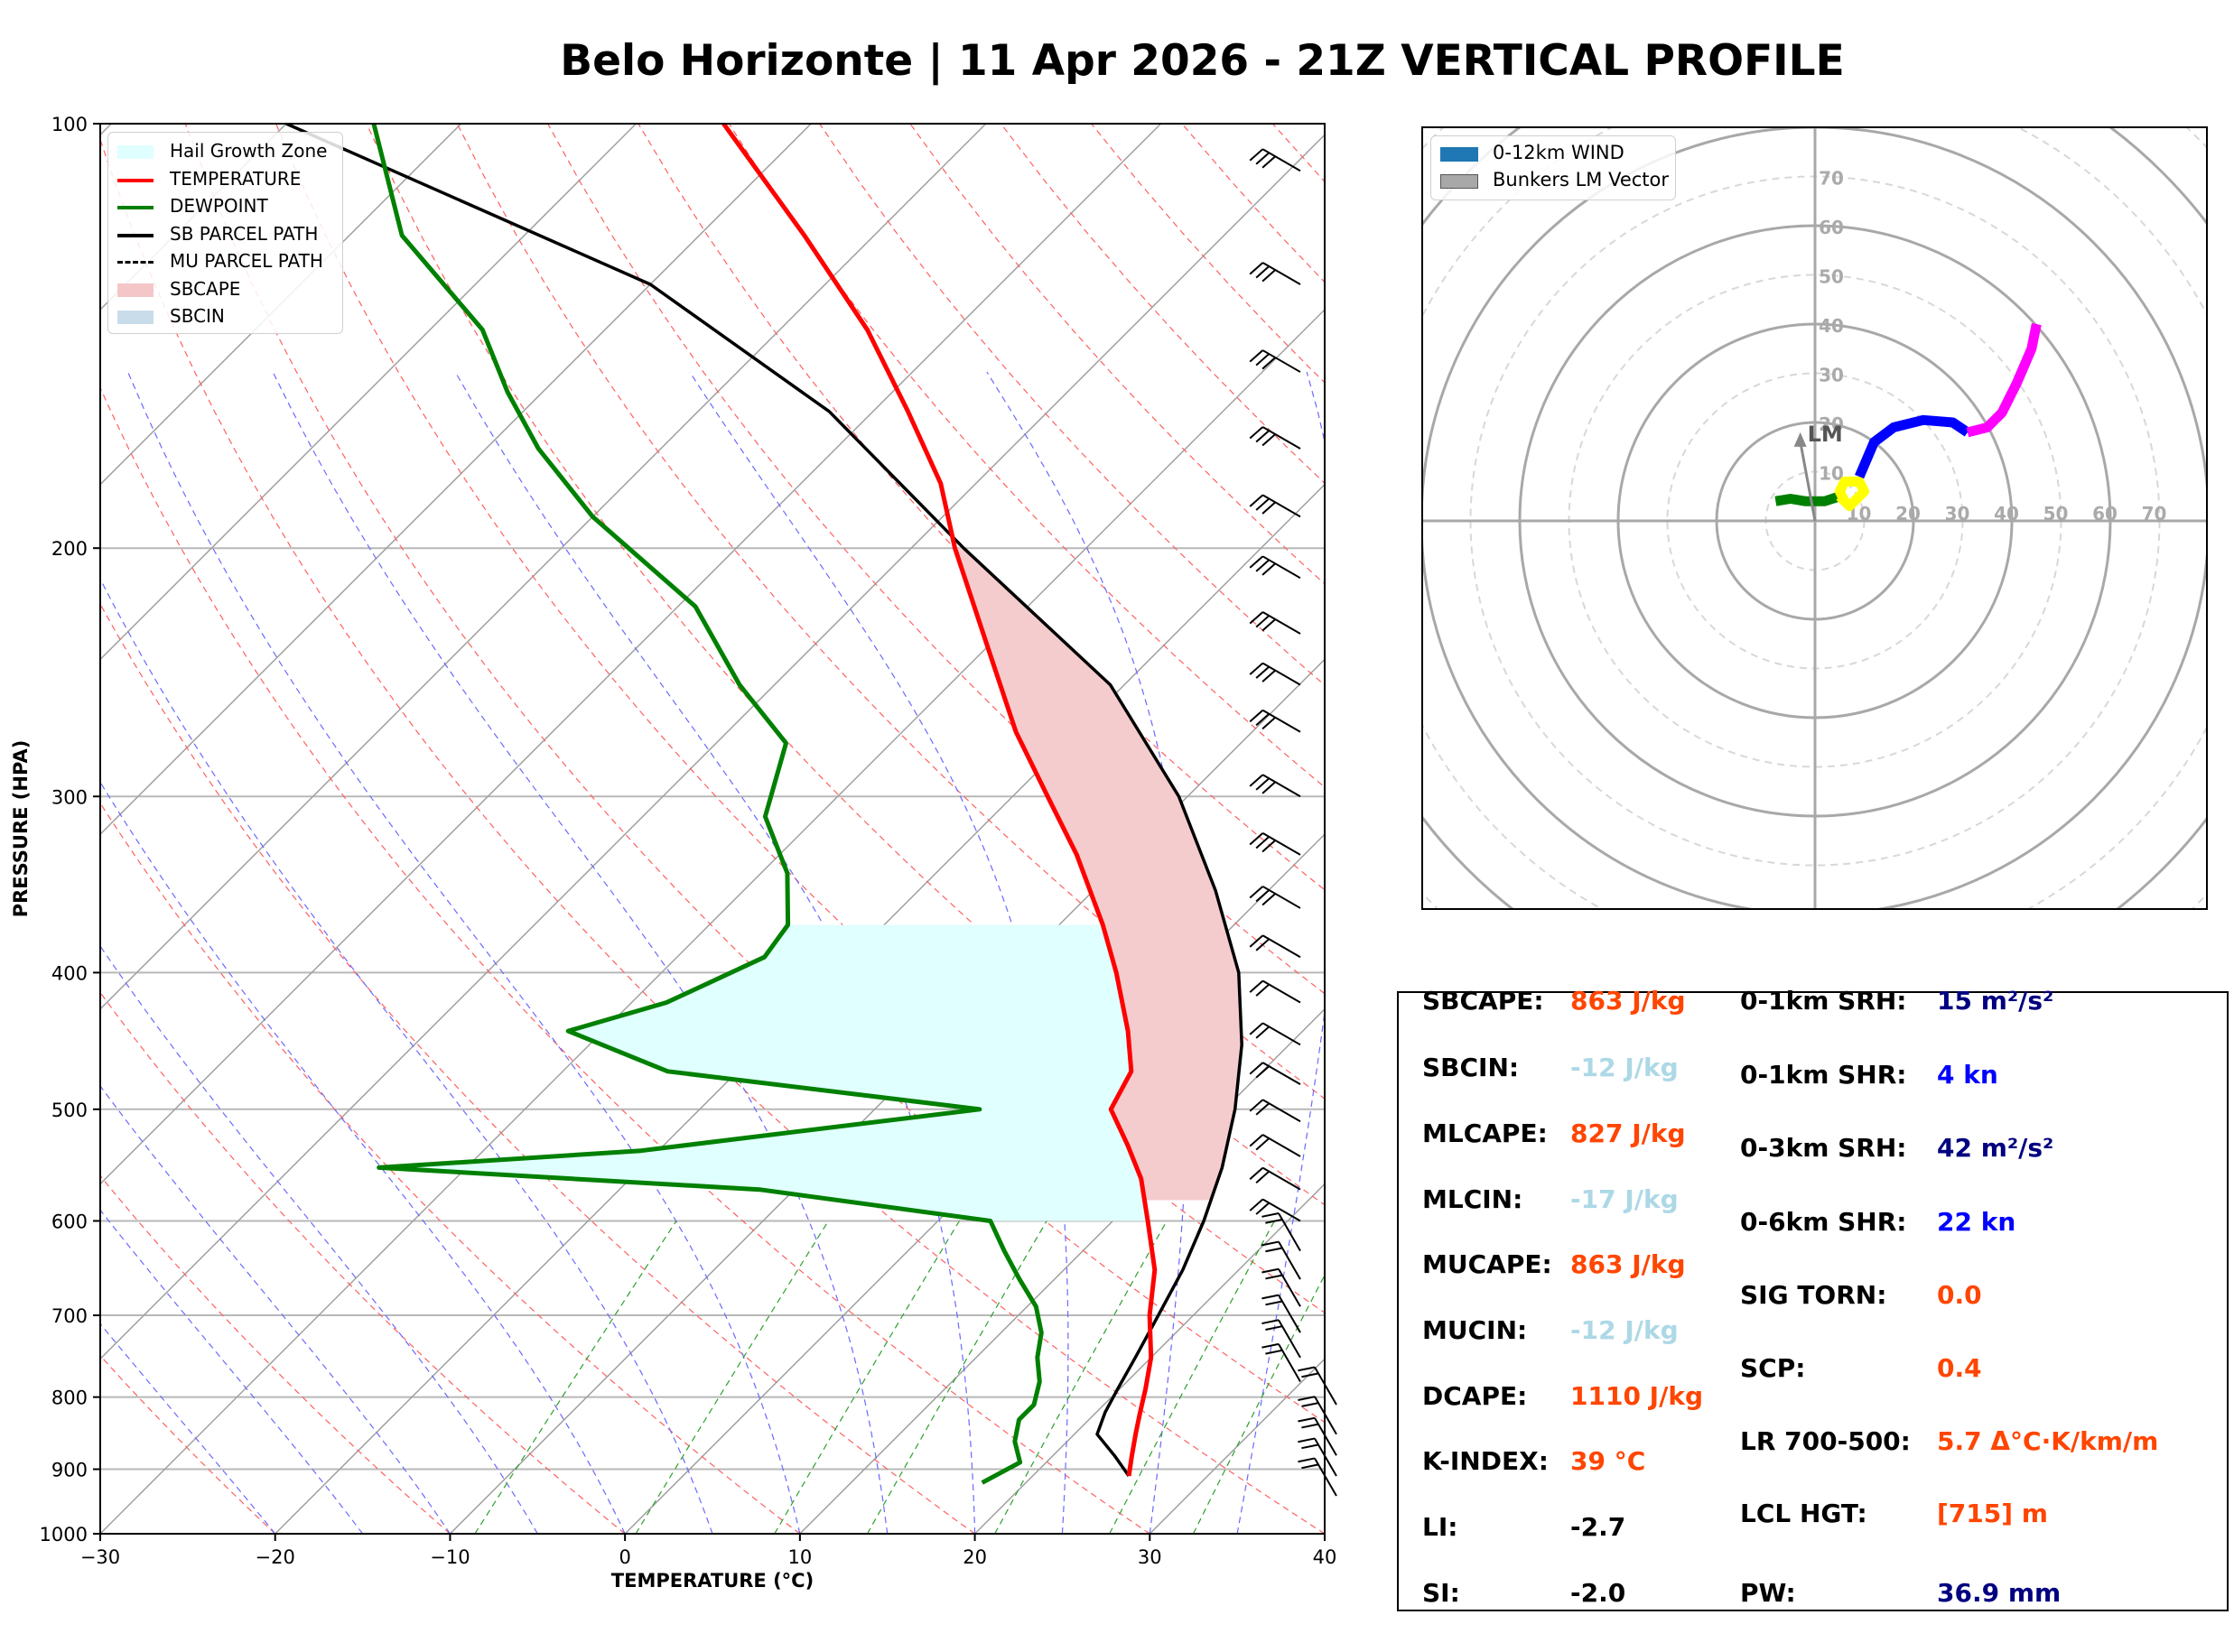 This screenshot has height=1652, width=2234. Describe the element at coordinates (69, 1221) in the screenshot. I see `y-tick-label: 600` at that location.